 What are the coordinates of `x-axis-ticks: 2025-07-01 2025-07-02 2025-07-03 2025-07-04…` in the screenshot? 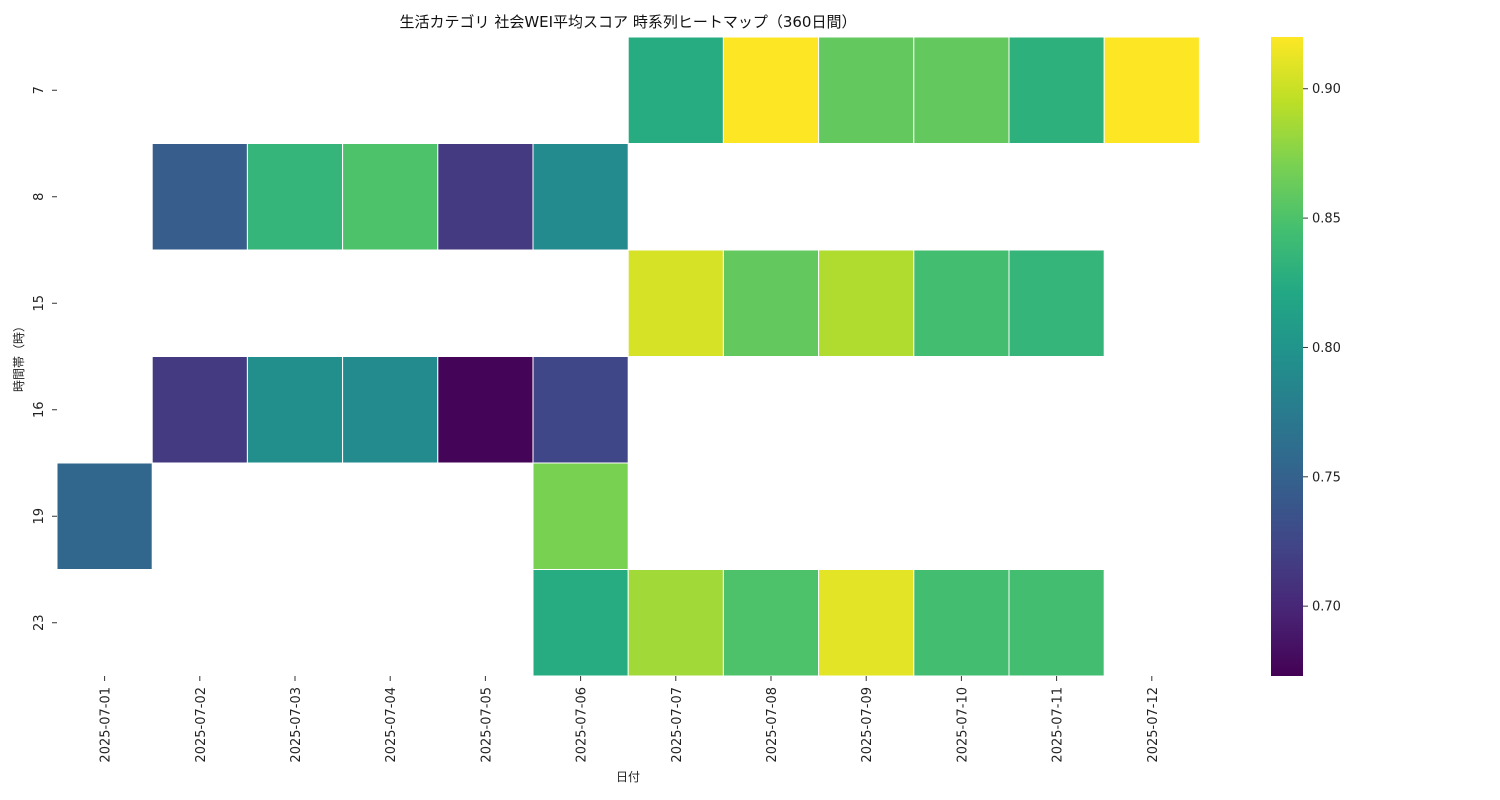 It's located at (630, 719).